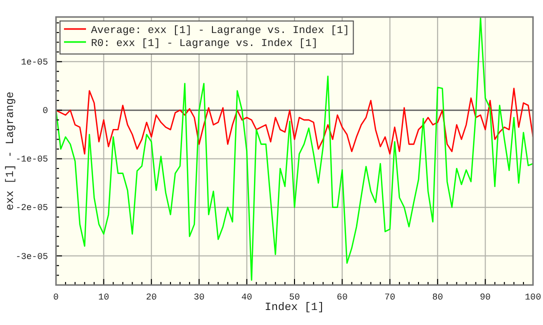 The image size is (543, 325). I want to click on x-tick-label: 100, so click(533, 297).